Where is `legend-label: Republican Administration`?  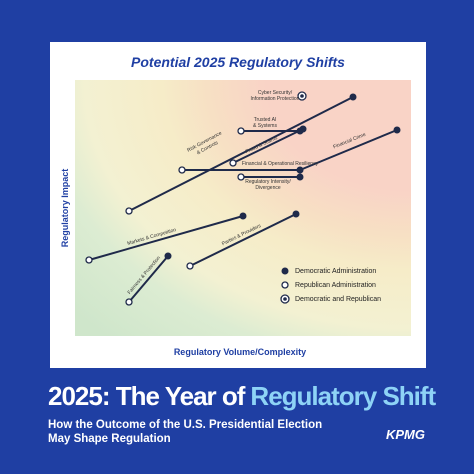 legend-label: Republican Administration is located at coordinates (335, 285).